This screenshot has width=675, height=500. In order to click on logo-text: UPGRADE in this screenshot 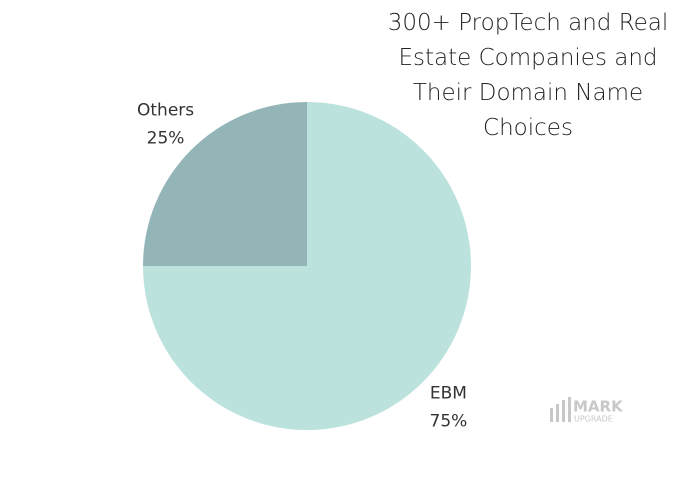, I will do `click(593, 419)`.